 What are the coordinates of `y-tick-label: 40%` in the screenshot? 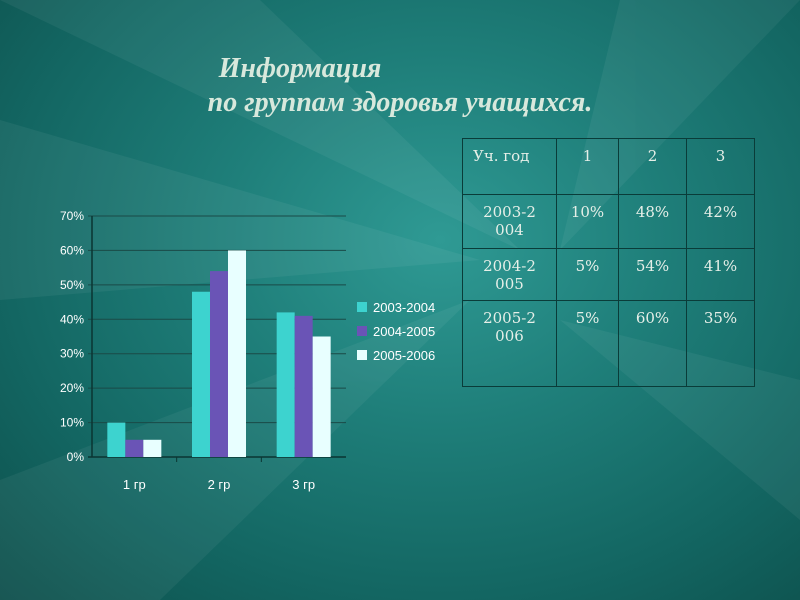 It's located at (72, 319).